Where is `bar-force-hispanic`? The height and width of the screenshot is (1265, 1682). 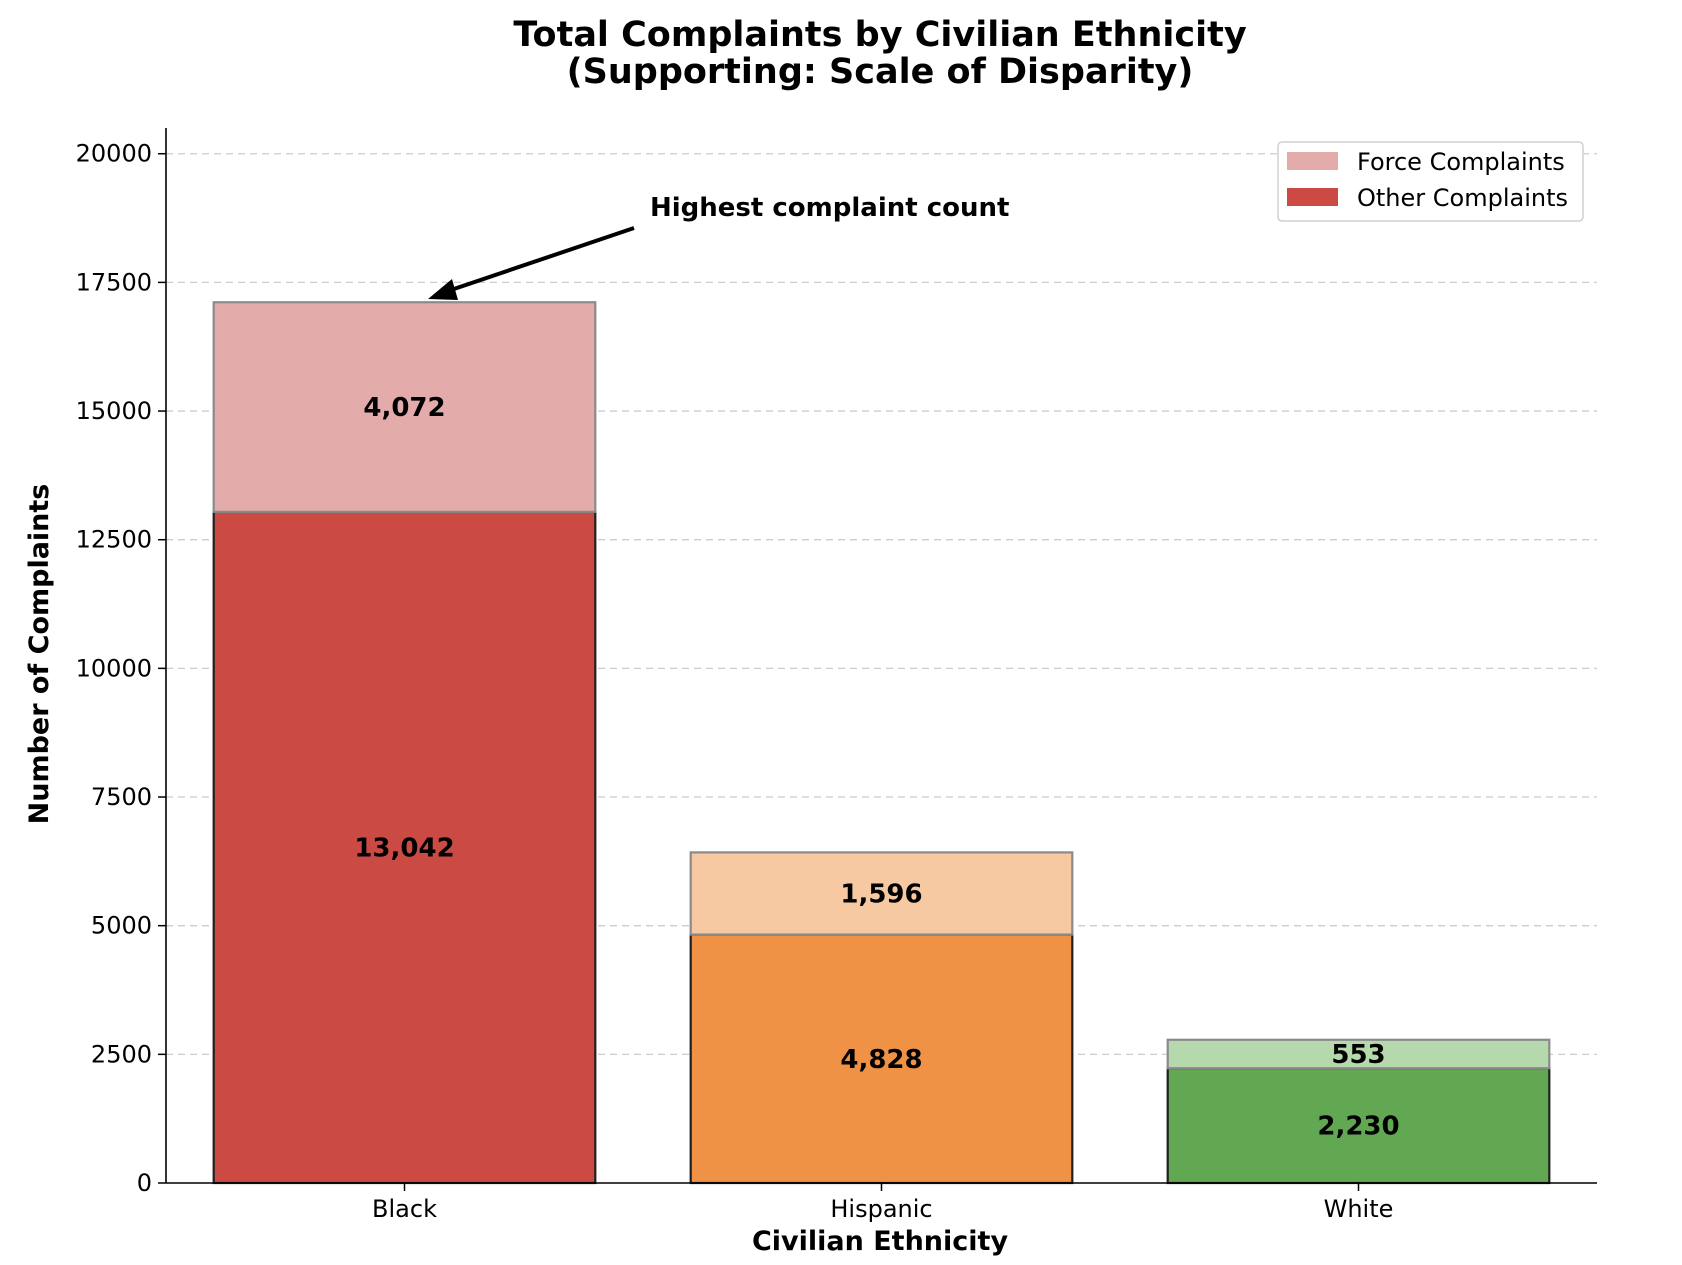
bar-force-hispanic is located at coordinates (881, 893).